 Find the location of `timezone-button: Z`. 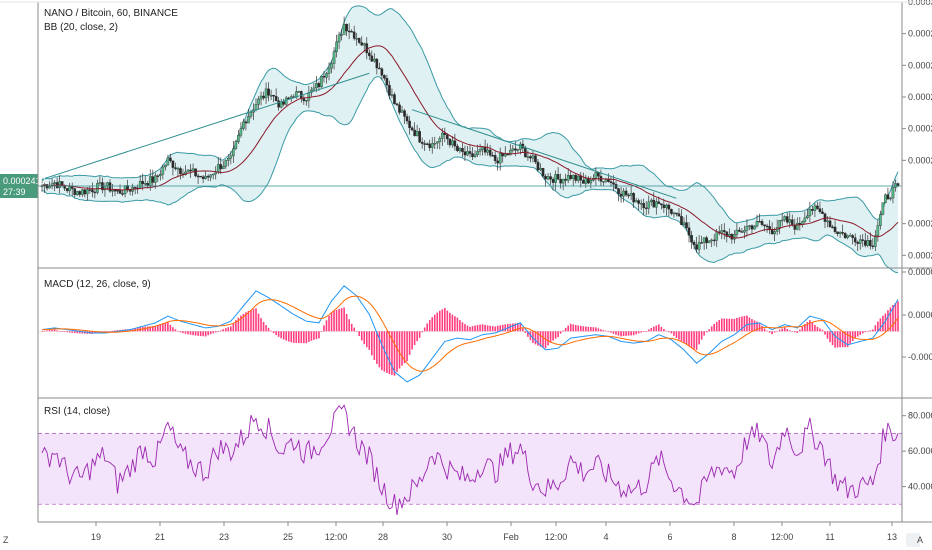

timezone-button: Z is located at coordinates (6, 540).